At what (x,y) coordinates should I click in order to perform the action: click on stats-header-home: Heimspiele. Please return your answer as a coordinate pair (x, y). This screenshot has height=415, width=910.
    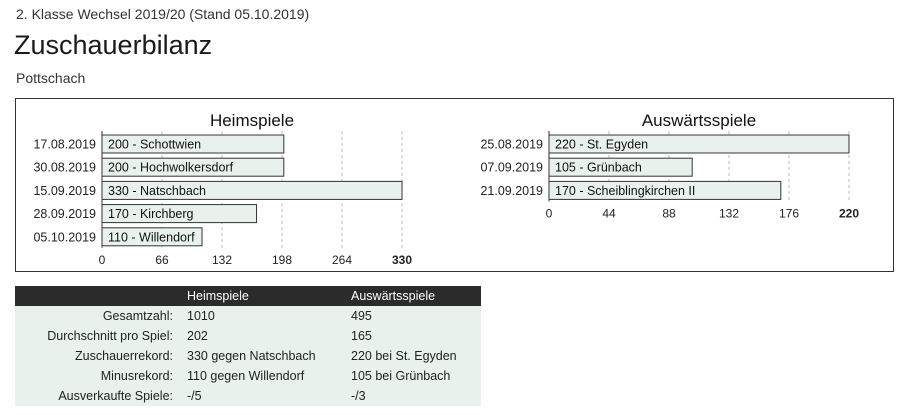
    Looking at the image, I should click on (265, 296).